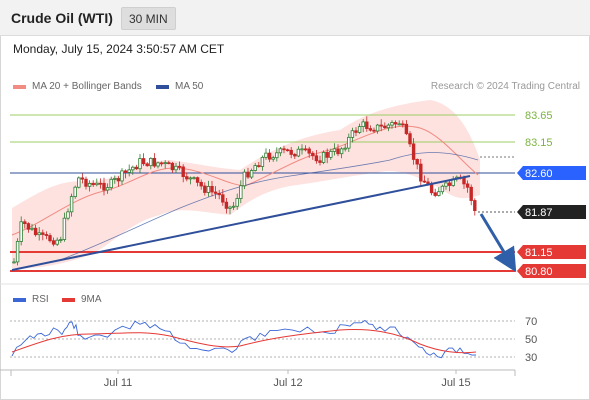 This screenshot has width=590, height=400. I want to click on legend-rsi-ma: 9MA, so click(82, 299).